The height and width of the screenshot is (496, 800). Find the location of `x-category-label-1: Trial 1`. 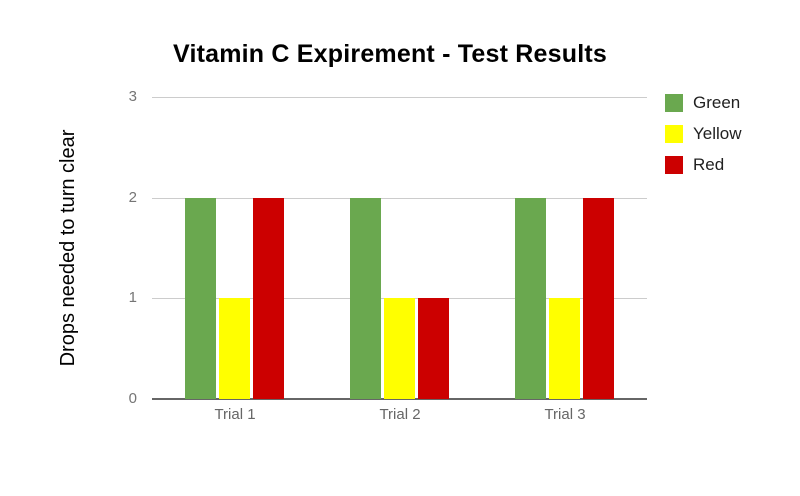

x-category-label-1: Trial 1 is located at coordinates (235, 414).